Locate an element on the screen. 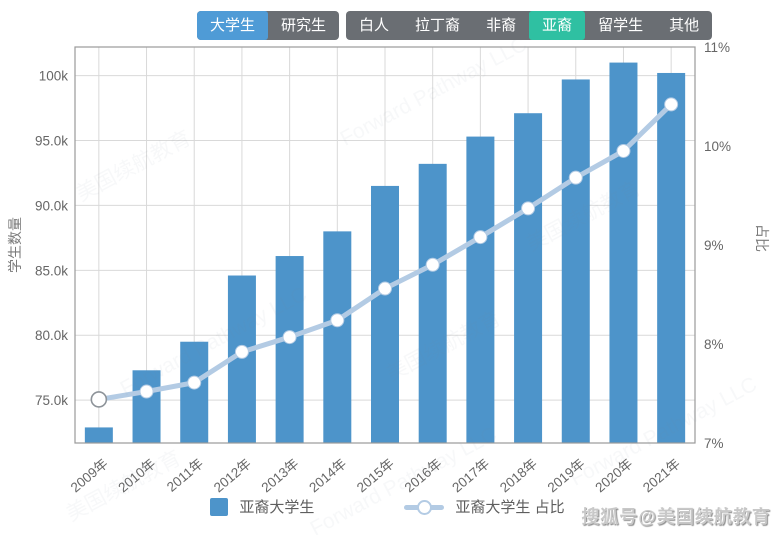 The image size is (775, 535). right-axis-title: 占比 is located at coordinates (762, 238).